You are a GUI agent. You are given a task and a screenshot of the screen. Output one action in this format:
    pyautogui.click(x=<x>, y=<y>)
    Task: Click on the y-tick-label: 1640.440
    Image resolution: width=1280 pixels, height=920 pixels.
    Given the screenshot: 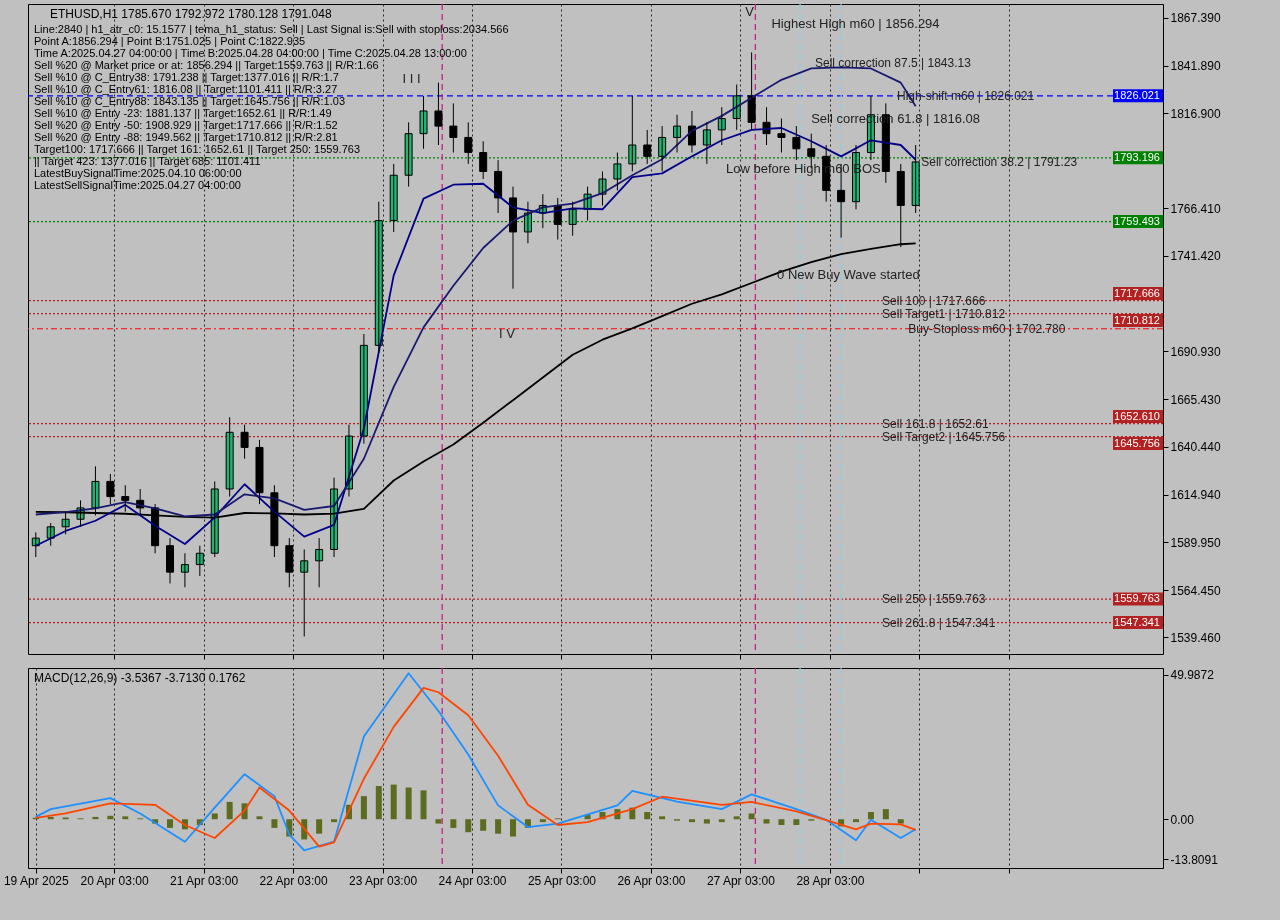 What is the action you would take?
    pyautogui.click(x=1195, y=447)
    